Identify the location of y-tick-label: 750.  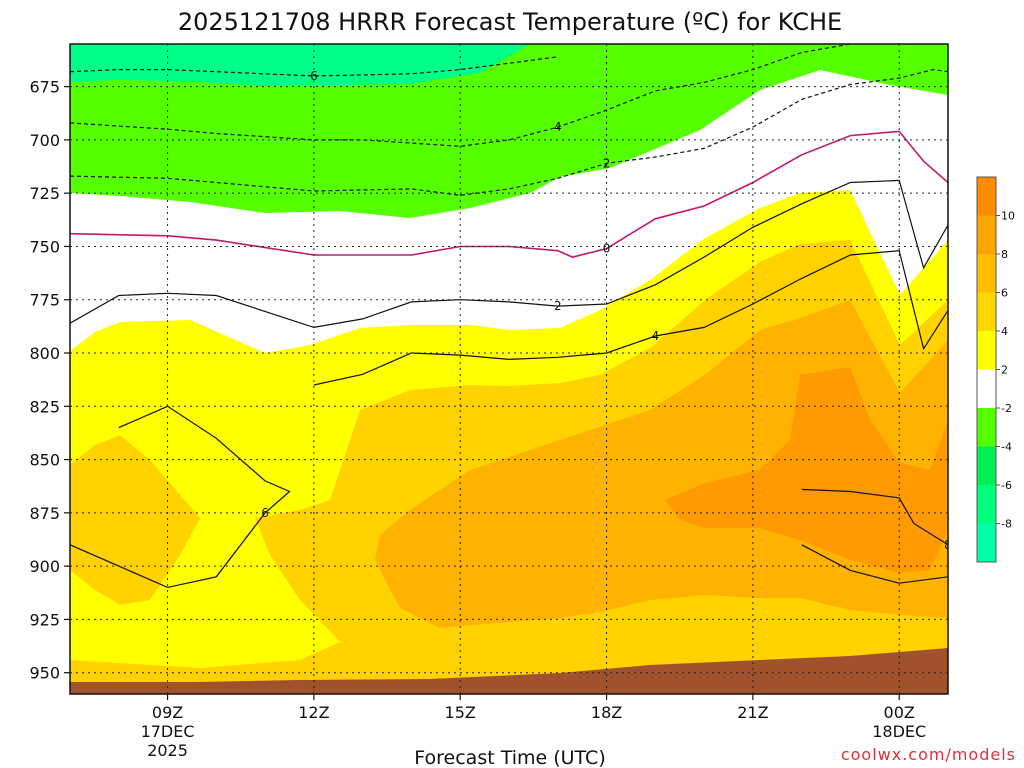
(44, 246).